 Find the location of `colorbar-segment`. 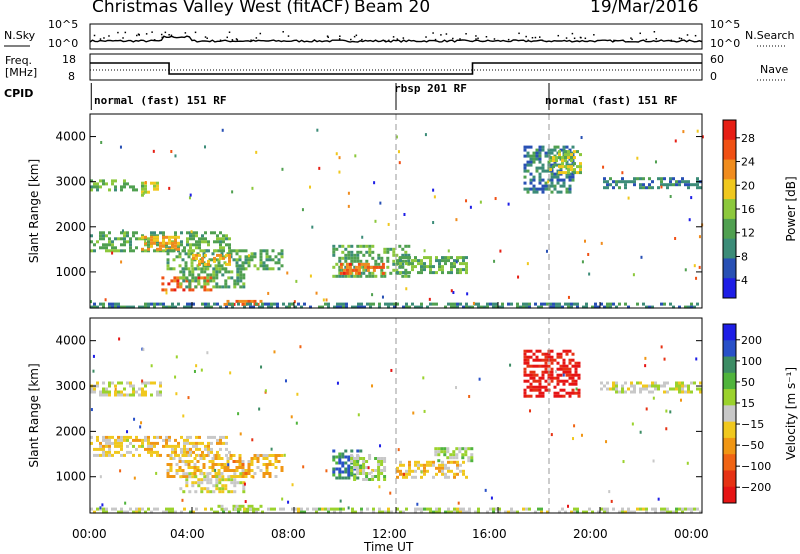

colorbar-segment is located at coordinates (729, 130).